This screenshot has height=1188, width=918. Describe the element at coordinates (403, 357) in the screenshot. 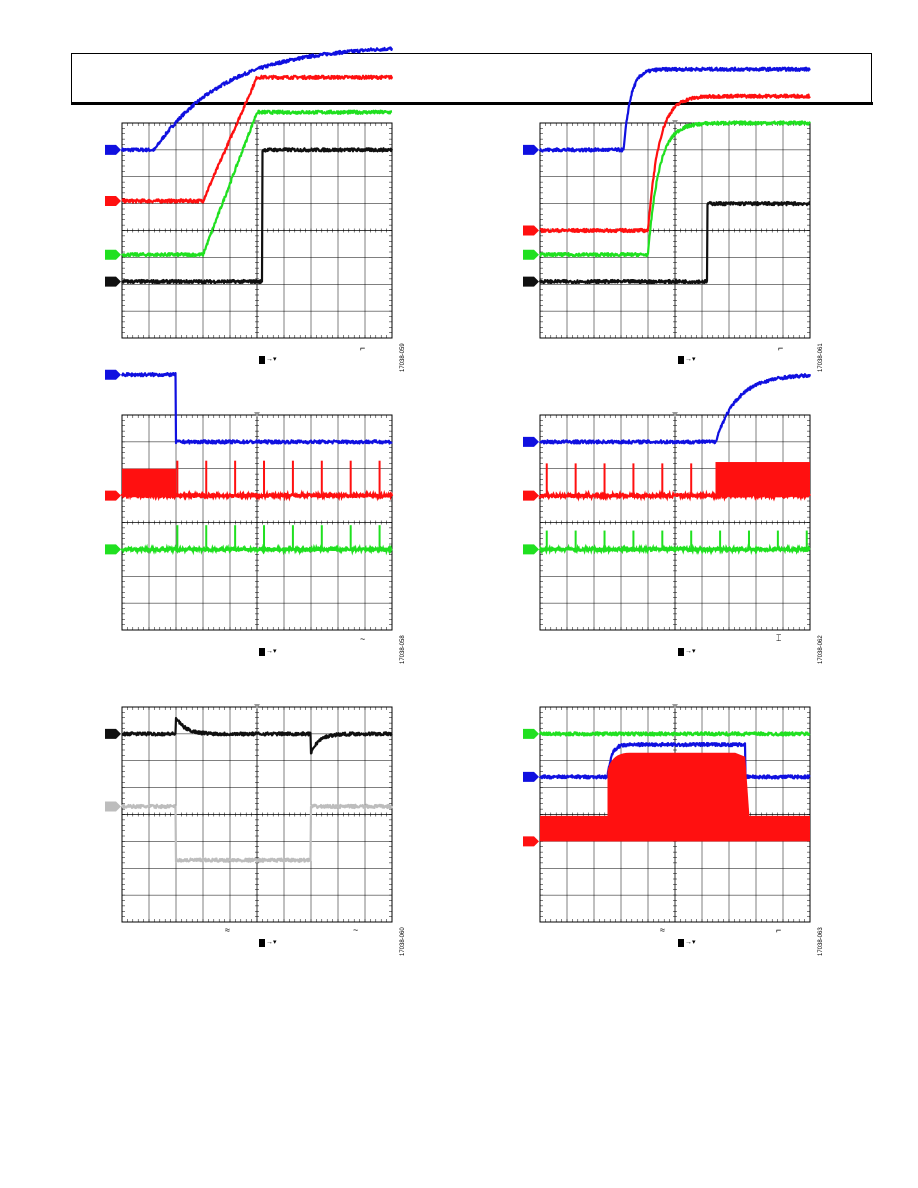

I see `figure-id: 17038-059` at that location.